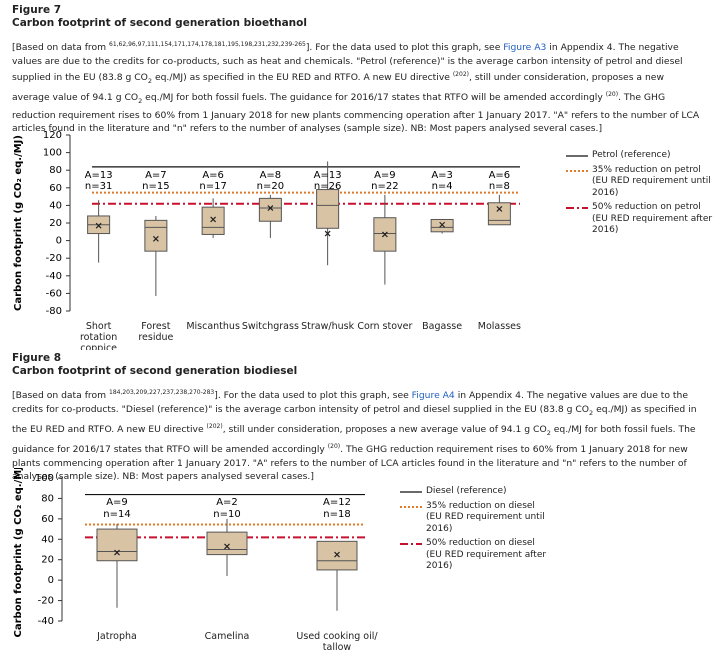 The width and height of the screenshot is (713, 660). Describe the element at coordinates (270, 186) in the screenshot. I see `n-label: n=20` at that location.